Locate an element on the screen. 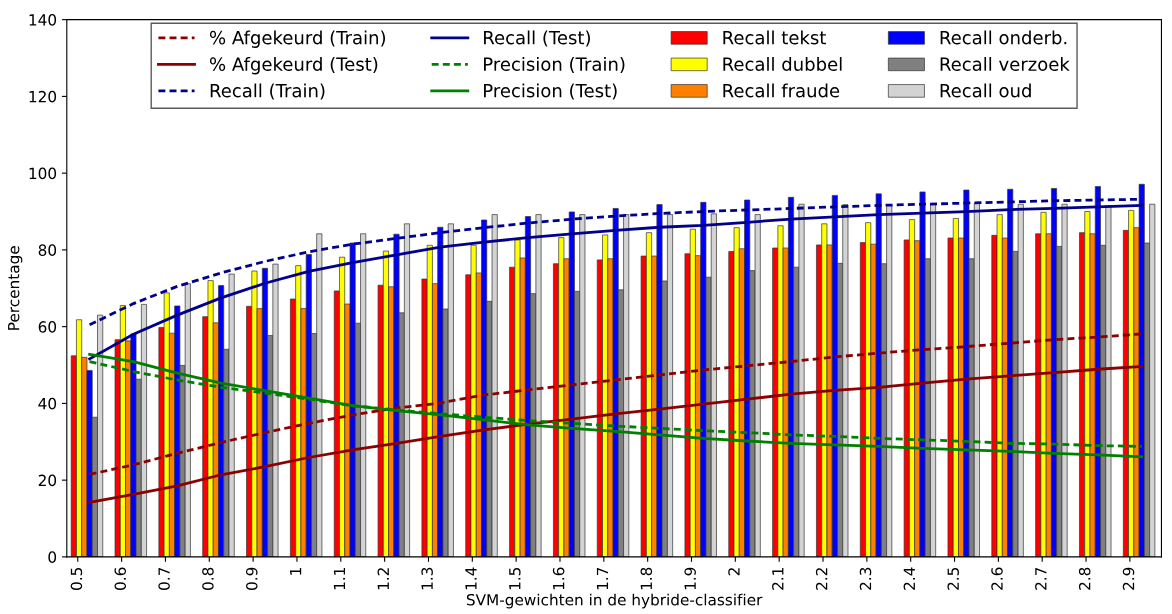 Image resolution: width=1172 pixels, height=614 pixels. x-tick-label: 0.8 is located at coordinates (208, 578).